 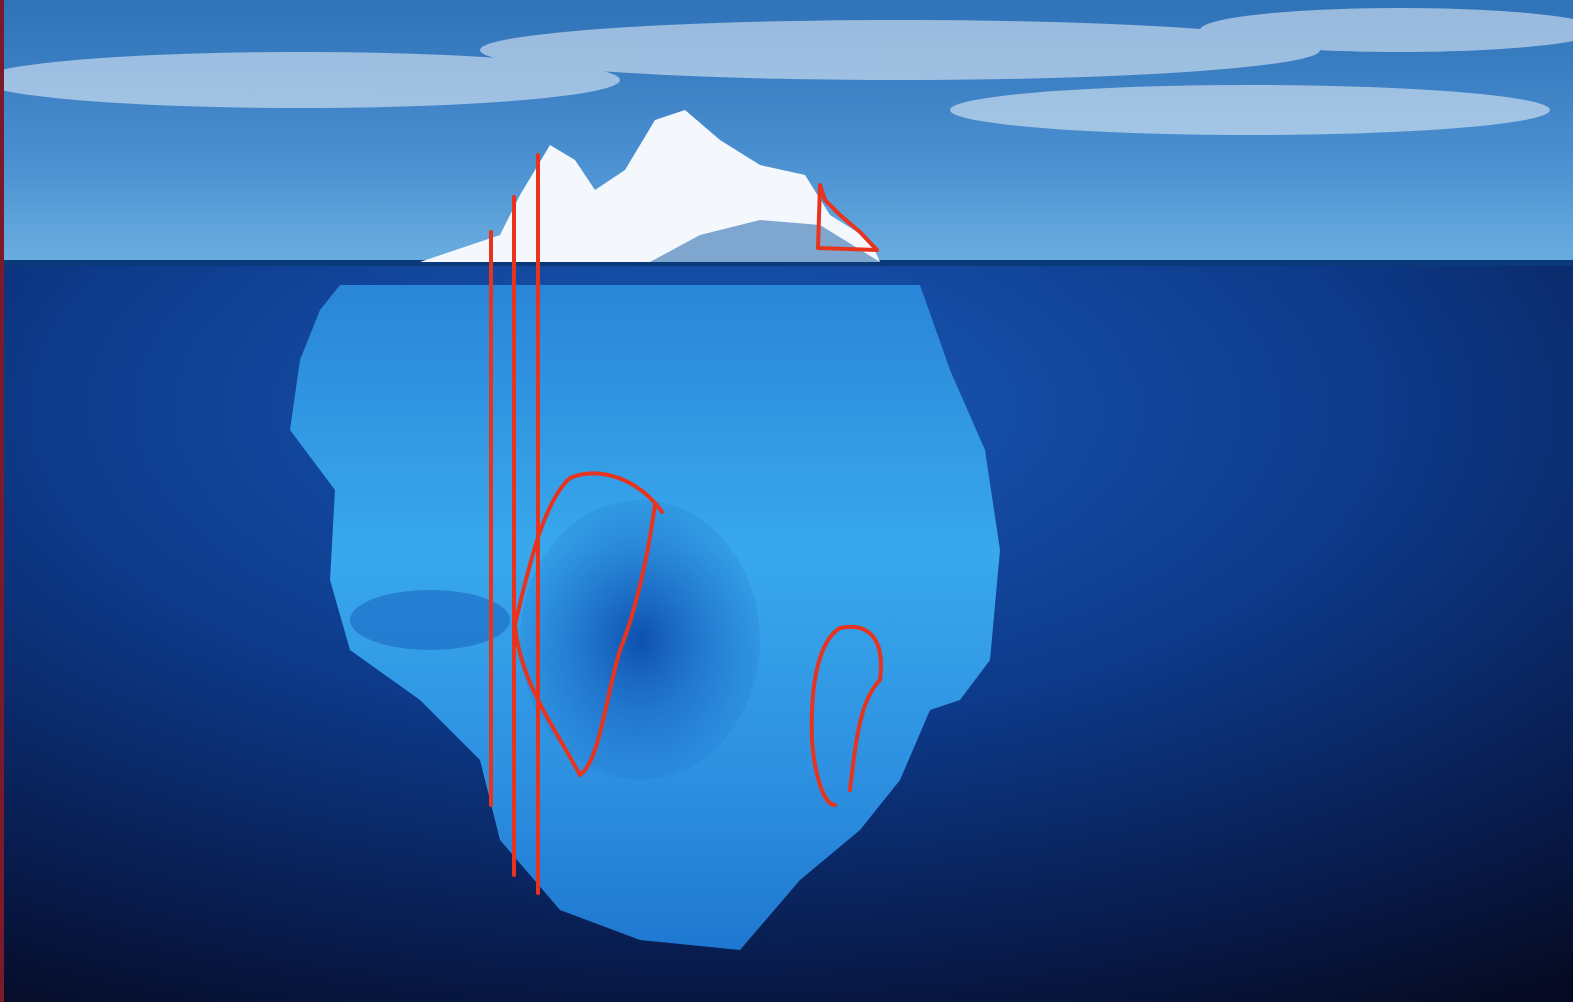 What do you see at coordinates (786, 263) in the screenshot?
I see `horizon` at bounding box center [786, 263].